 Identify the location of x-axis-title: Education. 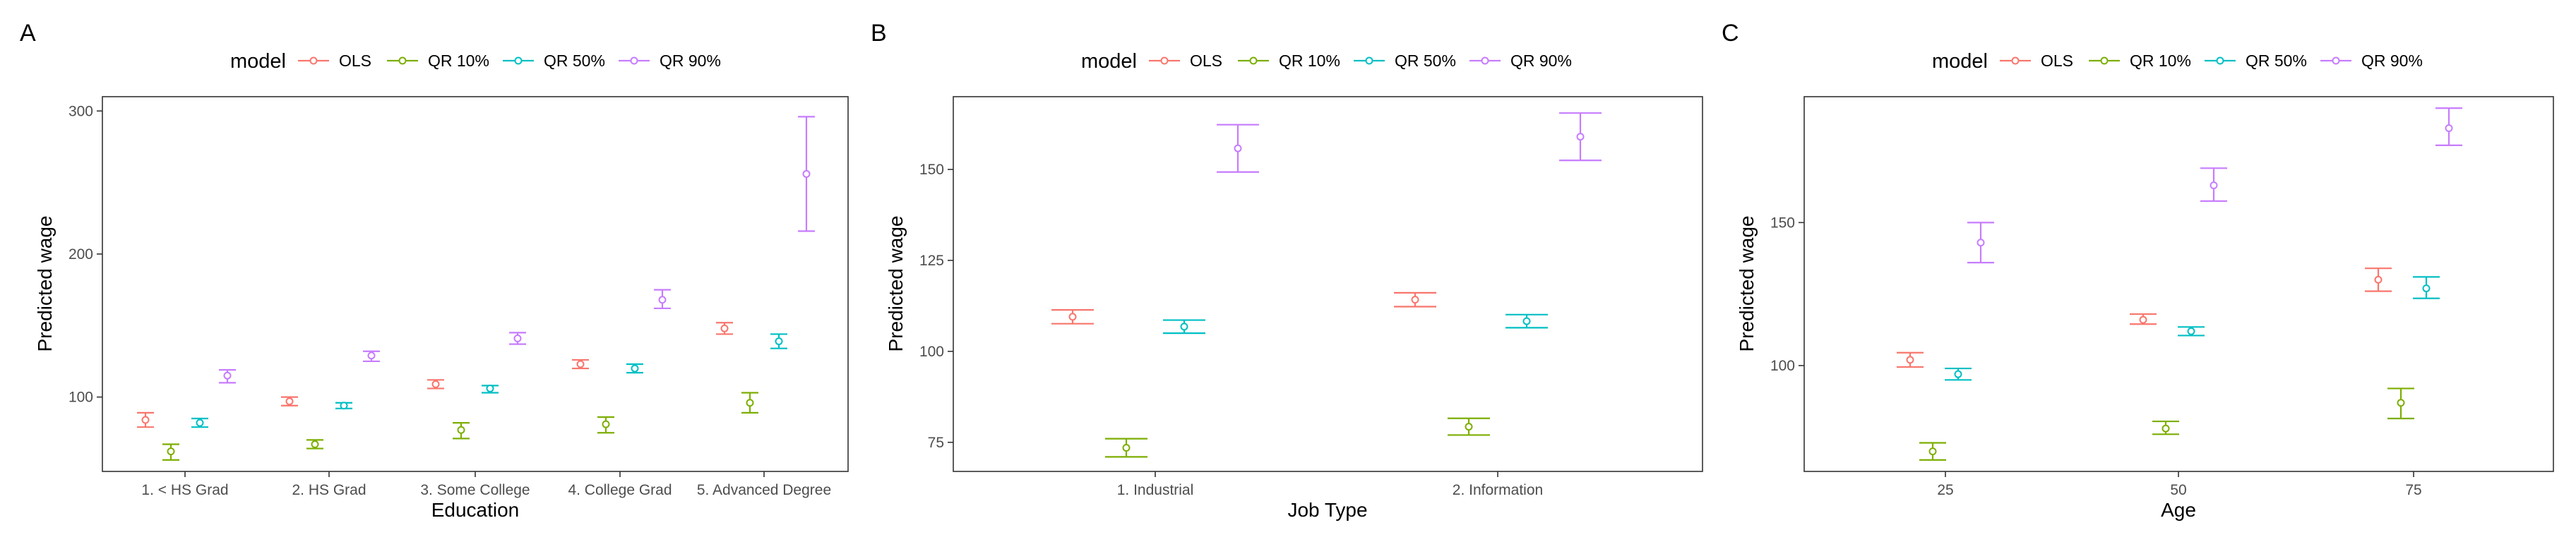
(475, 510).